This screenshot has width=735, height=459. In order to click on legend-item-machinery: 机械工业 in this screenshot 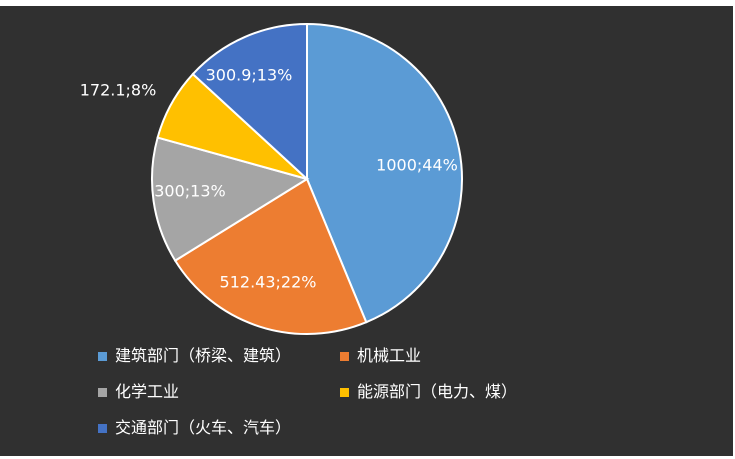, I will do `click(460, 356)`.